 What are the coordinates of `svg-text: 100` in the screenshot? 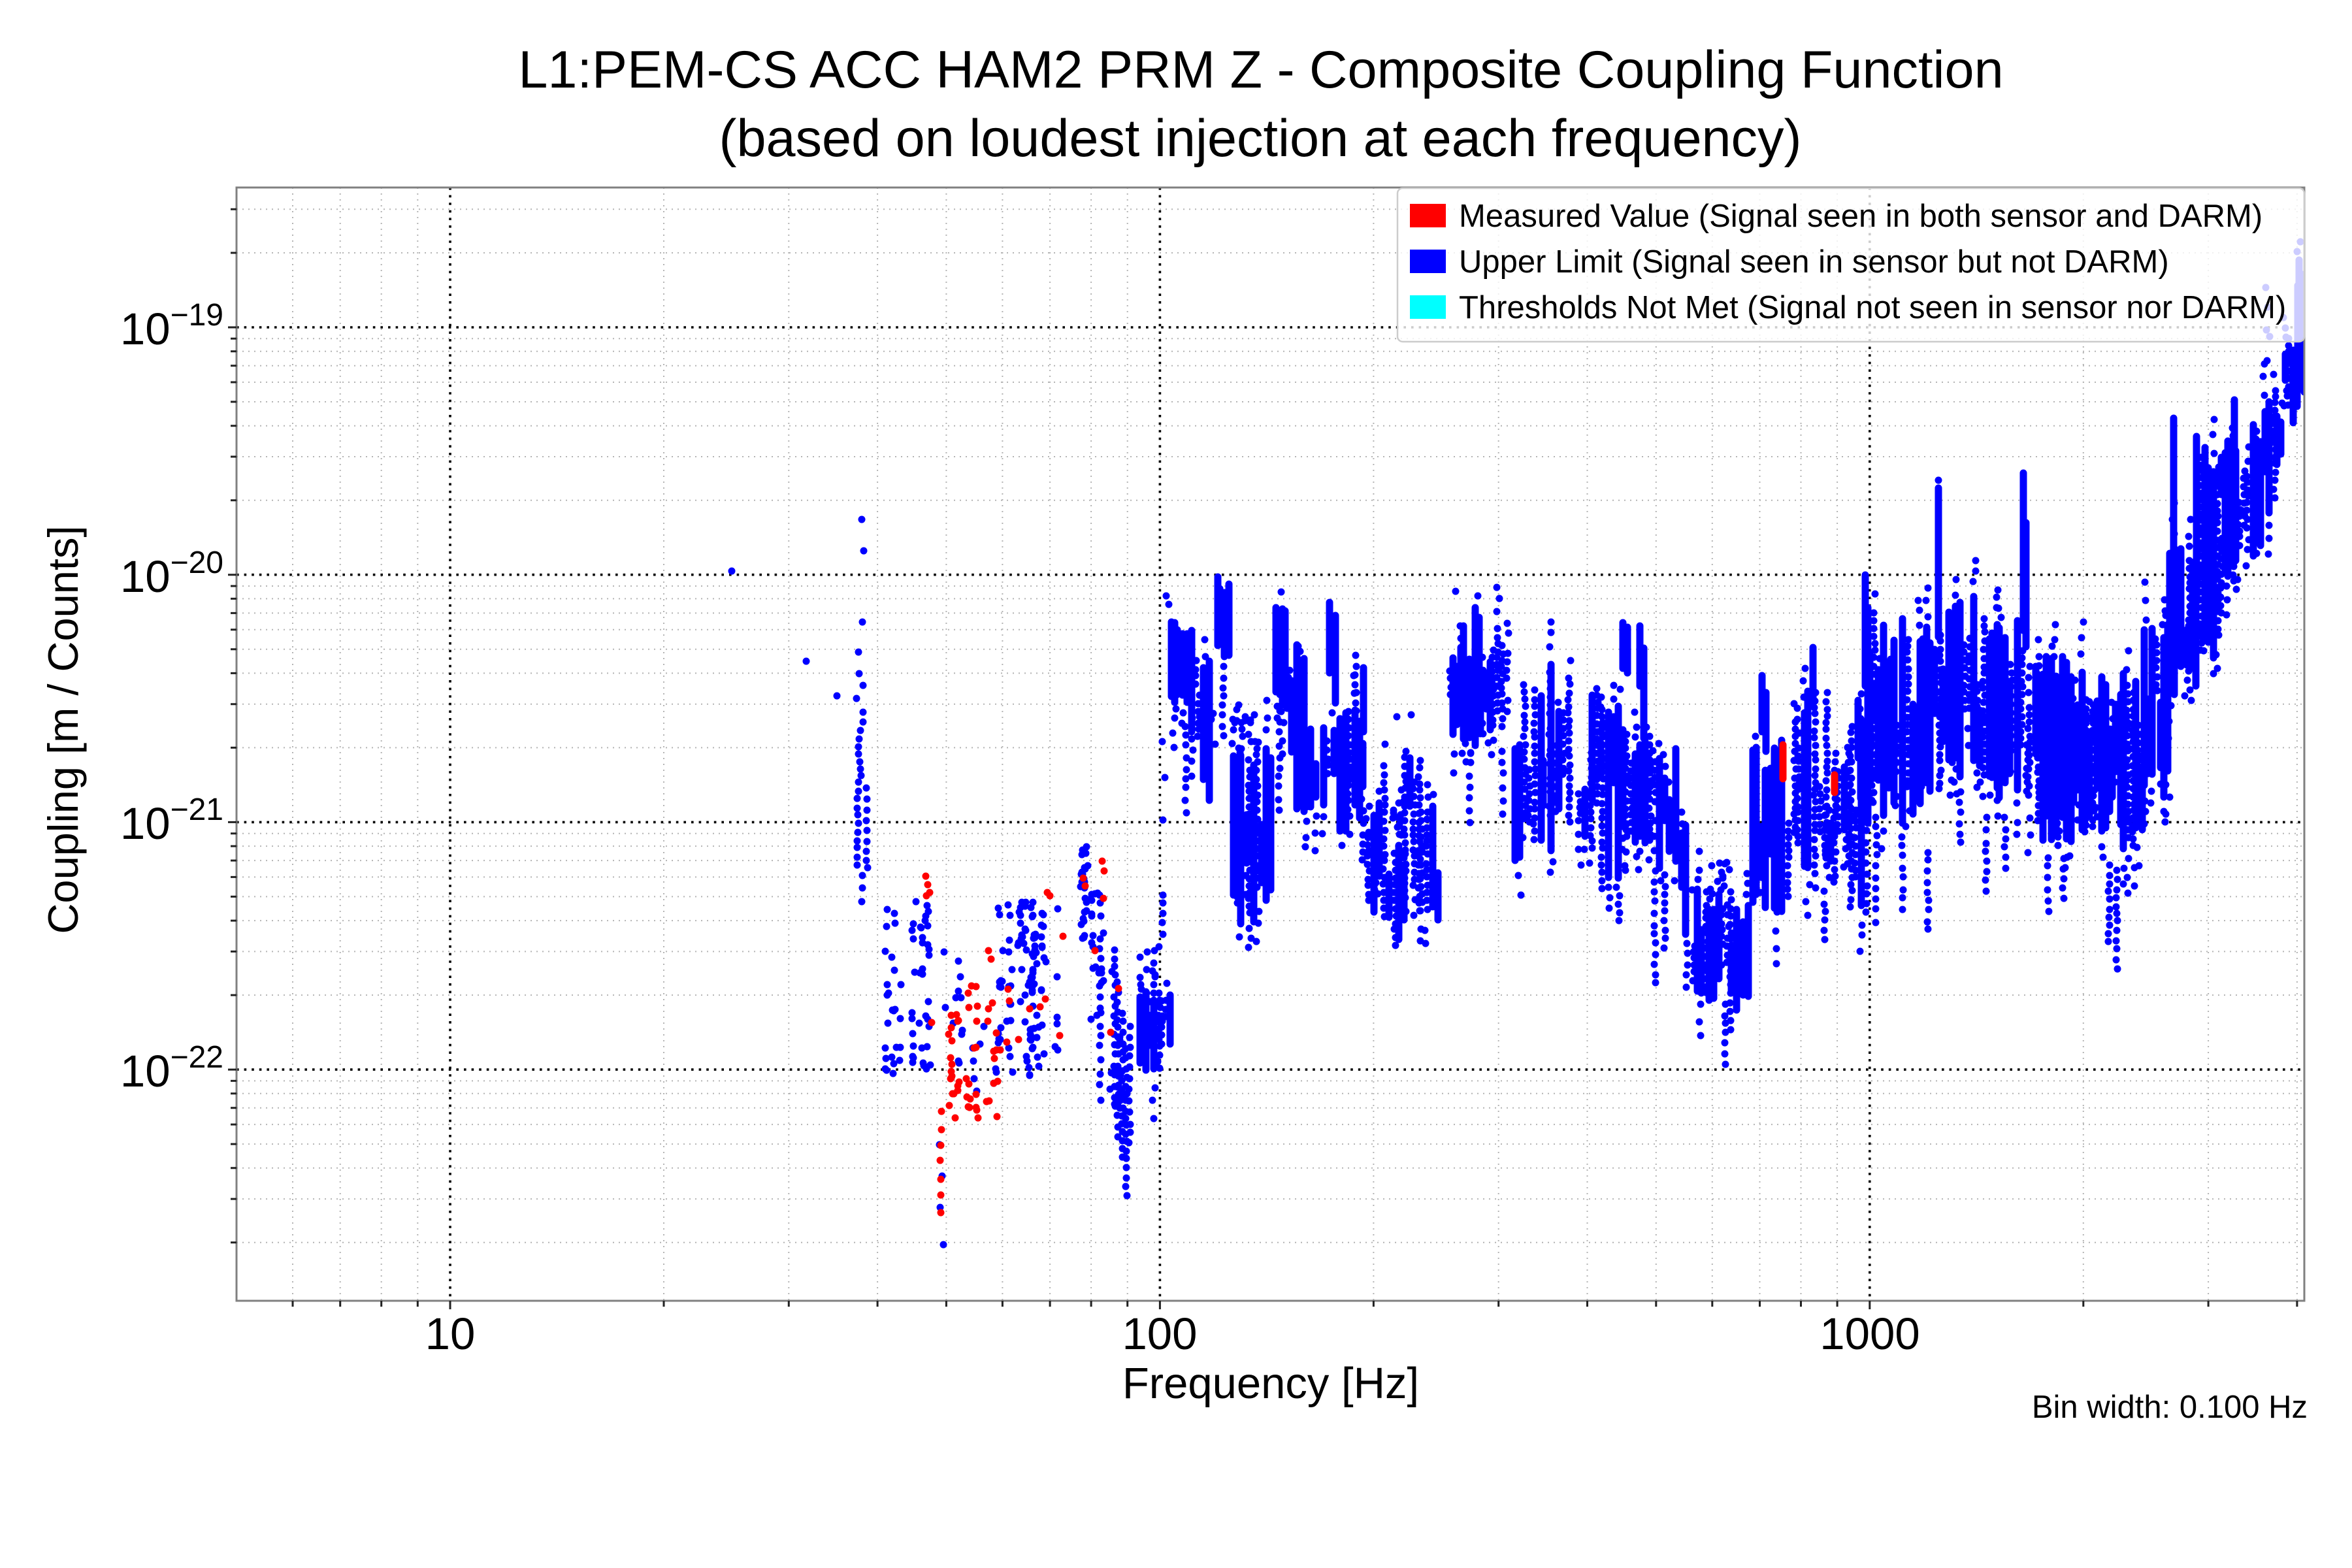 It's located at (1159, 1334).